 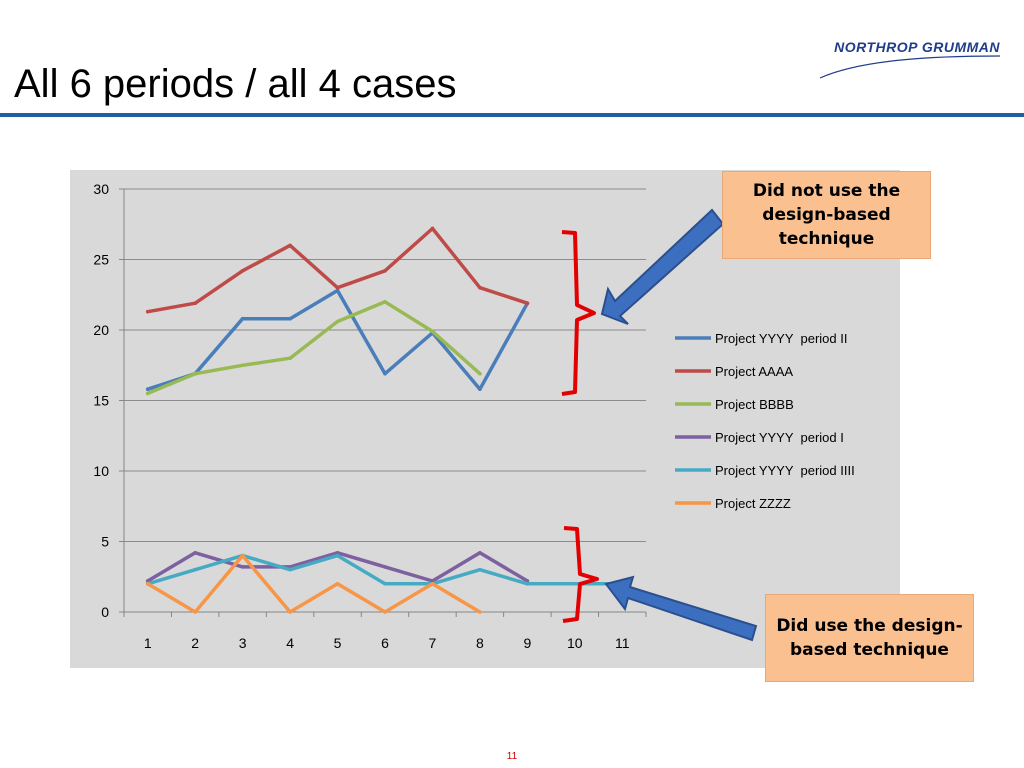 I want to click on y-tick-label: 15, so click(x=101, y=401).